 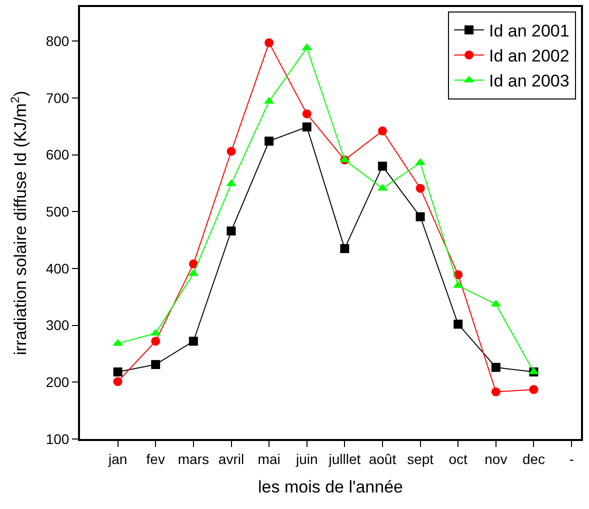 What do you see at coordinates (58, 154) in the screenshot?
I see `y-tick-label: 600` at bounding box center [58, 154].